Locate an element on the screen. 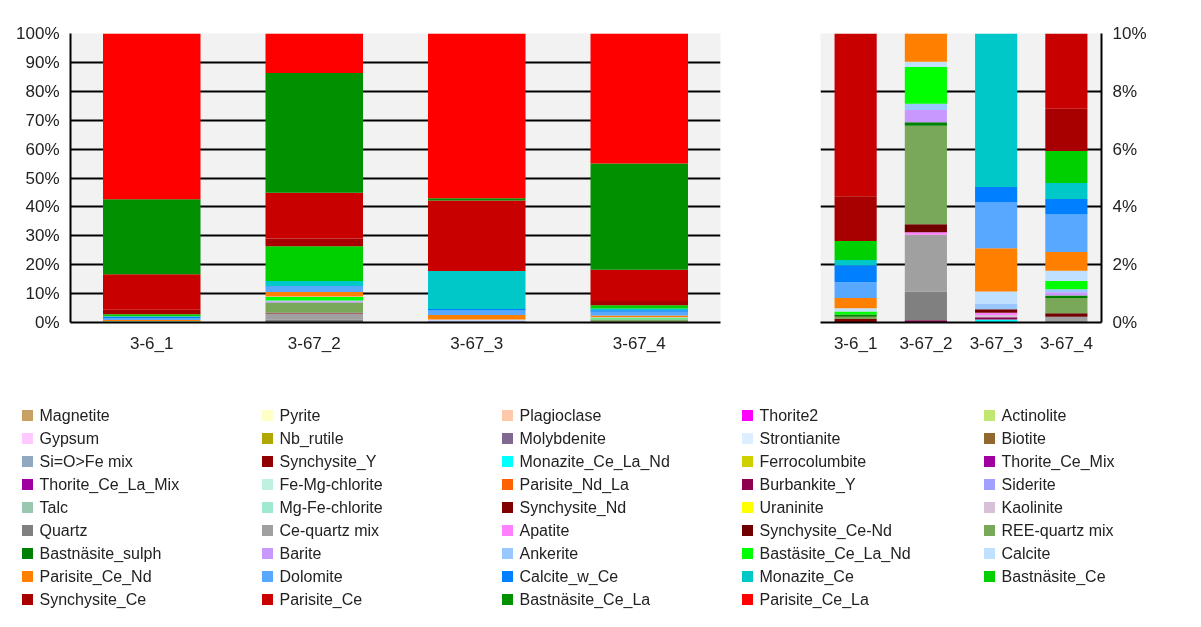  legend-label: Parisite_Ce_Nd is located at coordinates (95, 577).